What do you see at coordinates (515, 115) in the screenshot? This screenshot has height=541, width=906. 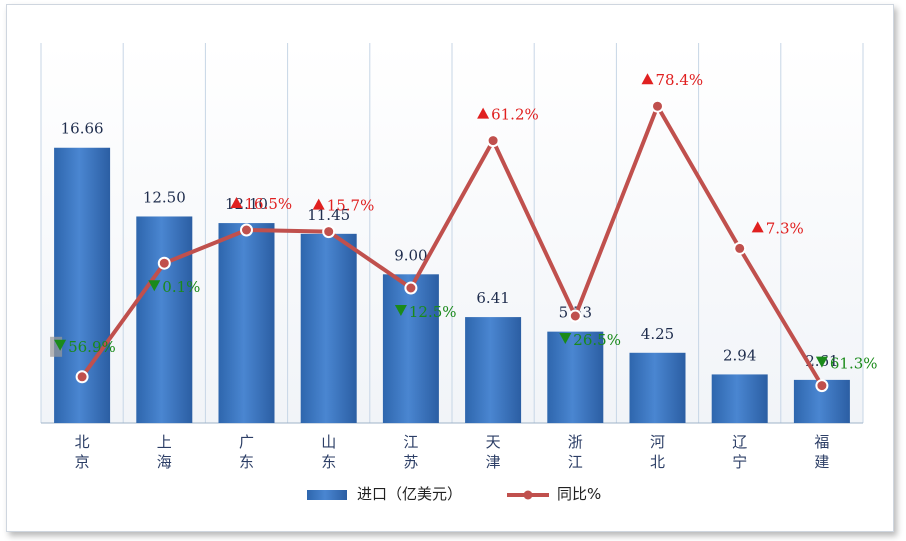 I see `line-value-text: 61.2%` at bounding box center [515, 115].